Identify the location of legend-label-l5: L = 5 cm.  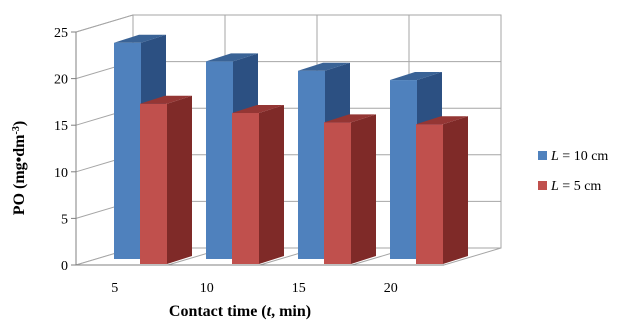
(575, 186).